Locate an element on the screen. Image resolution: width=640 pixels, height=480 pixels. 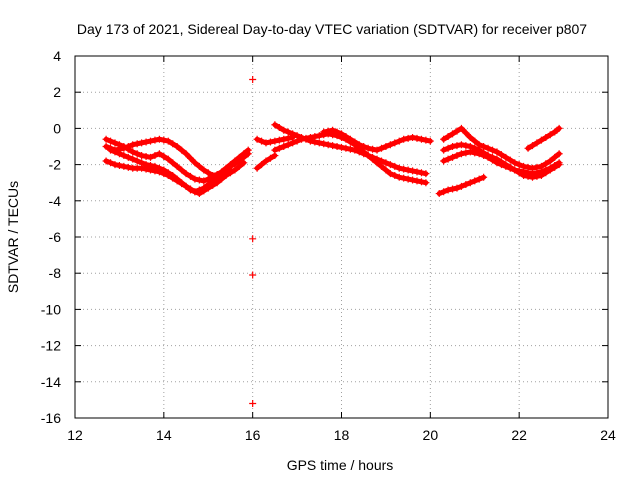
series-band-e is located at coordinates (350, 149).